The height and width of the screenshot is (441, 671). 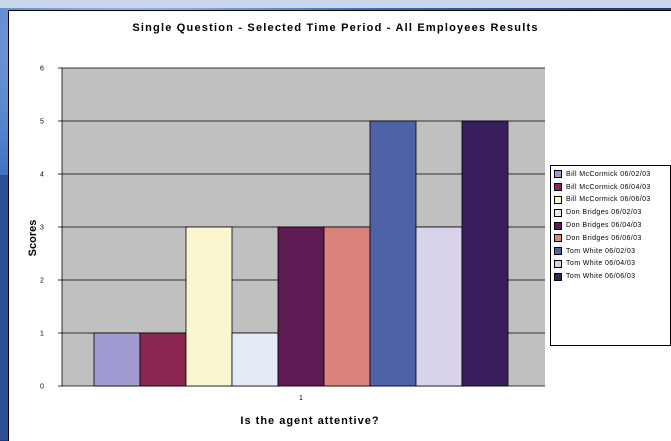 I want to click on legend-label: Tom White 06/02/03, so click(x=601, y=251).